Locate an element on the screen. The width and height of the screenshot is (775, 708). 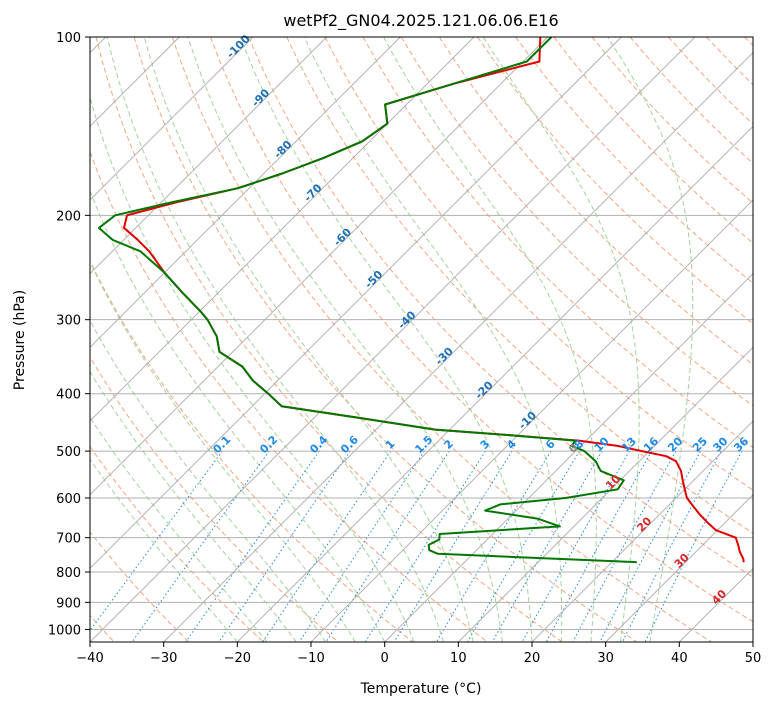
x-tick-label: 10 is located at coordinates (458, 658).